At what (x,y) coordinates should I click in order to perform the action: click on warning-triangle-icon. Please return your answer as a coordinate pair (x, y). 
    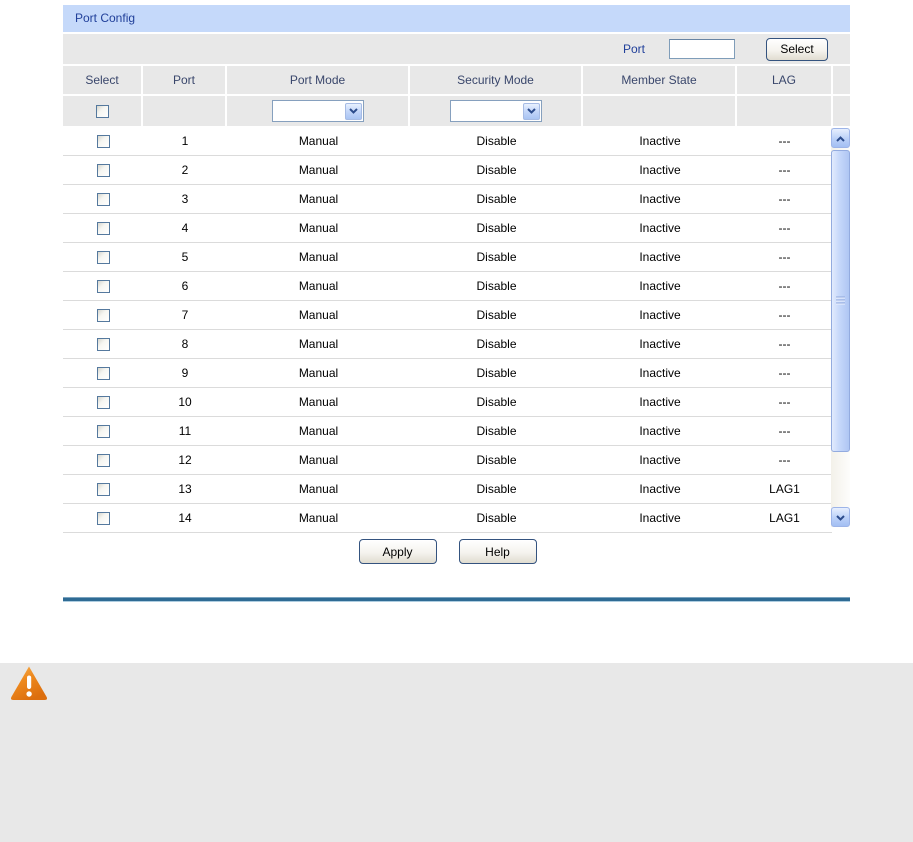
    Looking at the image, I should click on (29, 683).